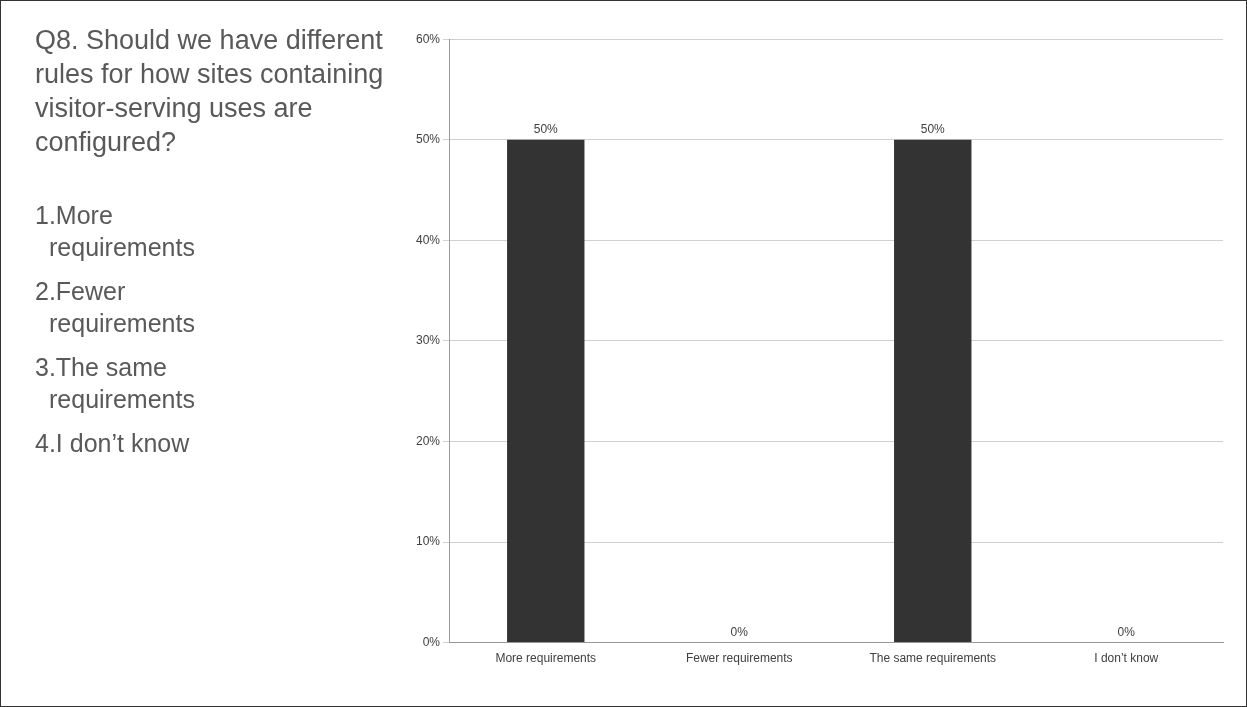 The width and height of the screenshot is (1247, 707). I want to click on y-tick-label: 30%, so click(428, 340).